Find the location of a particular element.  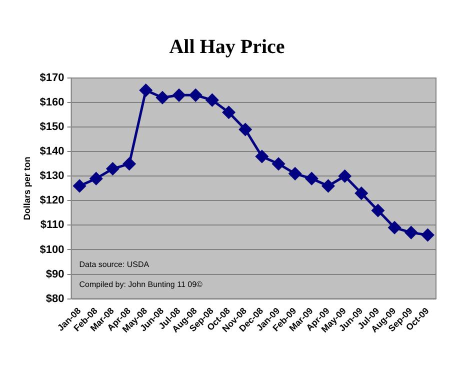

y-tick-label: $110 is located at coordinates (52, 225).